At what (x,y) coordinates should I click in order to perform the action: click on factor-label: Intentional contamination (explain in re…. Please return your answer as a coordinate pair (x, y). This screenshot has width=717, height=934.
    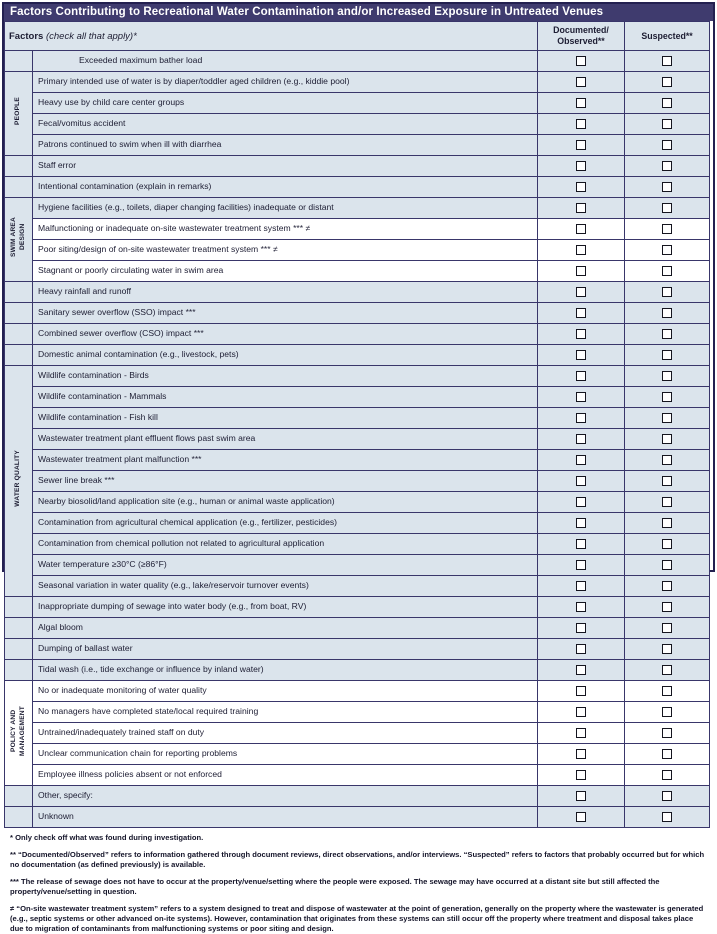
    Looking at the image, I should click on (285, 187).